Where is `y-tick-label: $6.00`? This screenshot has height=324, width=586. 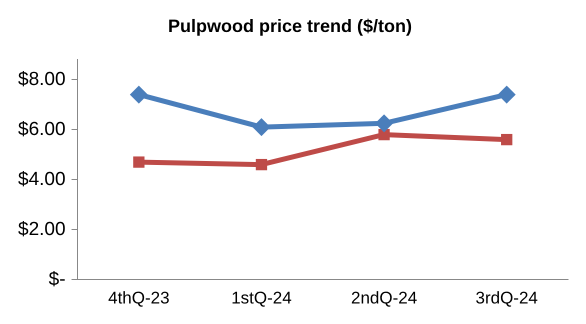 y-tick-label: $6.00 is located at coordinates (42, 129).